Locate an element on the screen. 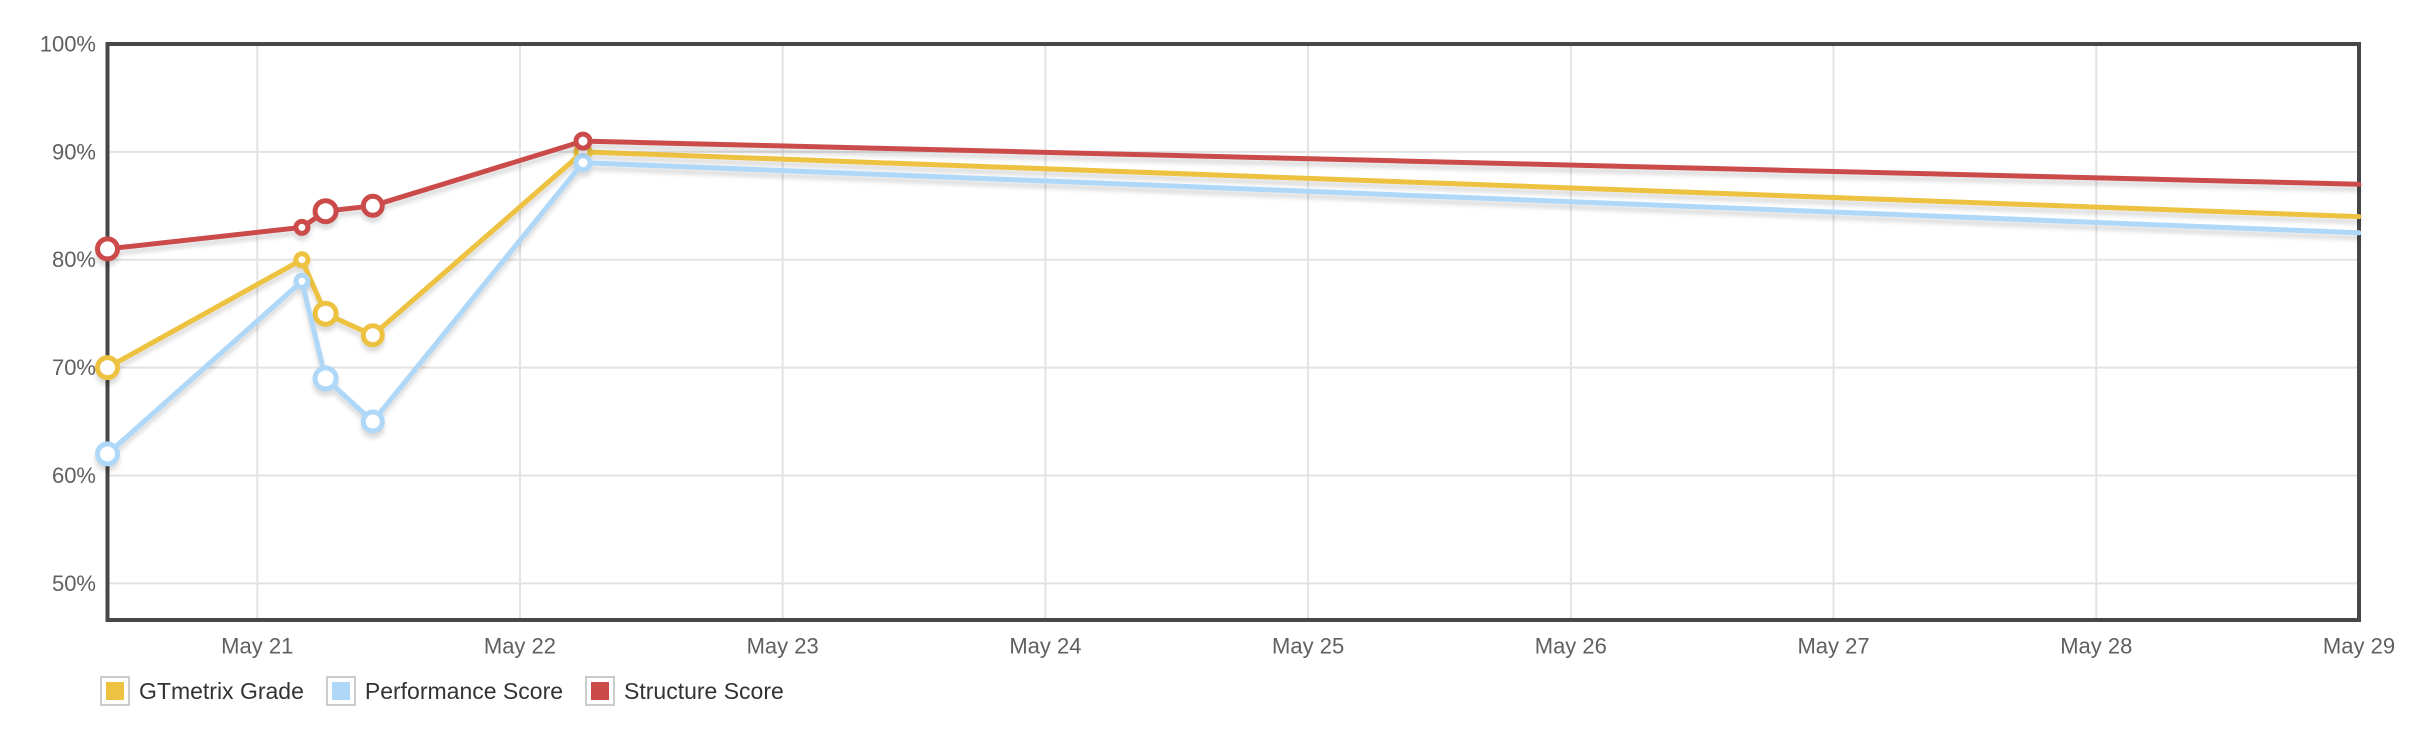 The image size is (2434, 756). x-tick-label: May 29 is located at coordinates (2359, 646).